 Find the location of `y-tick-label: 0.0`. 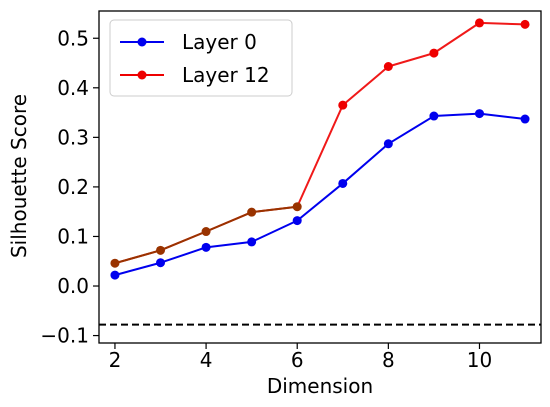

y-tick-label: 0.0 is located at coordinates (73, 286).